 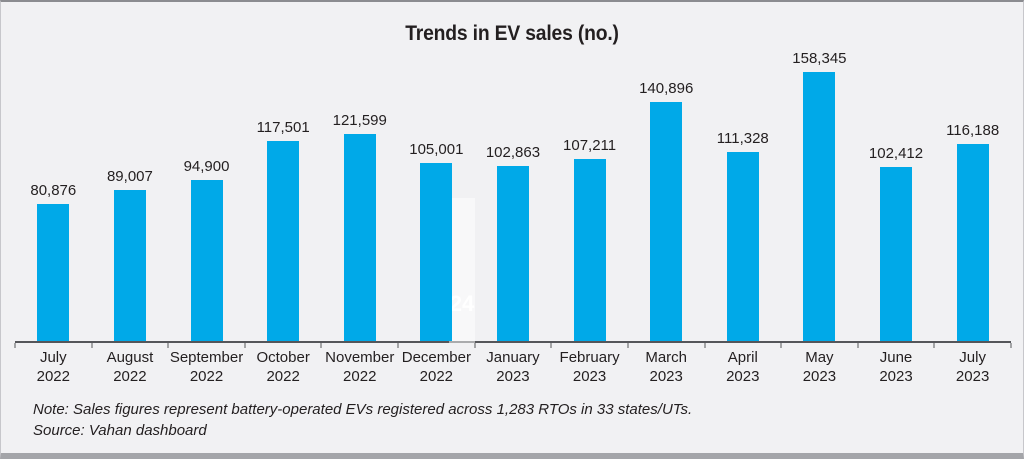 I want to click on bar-value-label: 94,900, so click(x=206, y=166).